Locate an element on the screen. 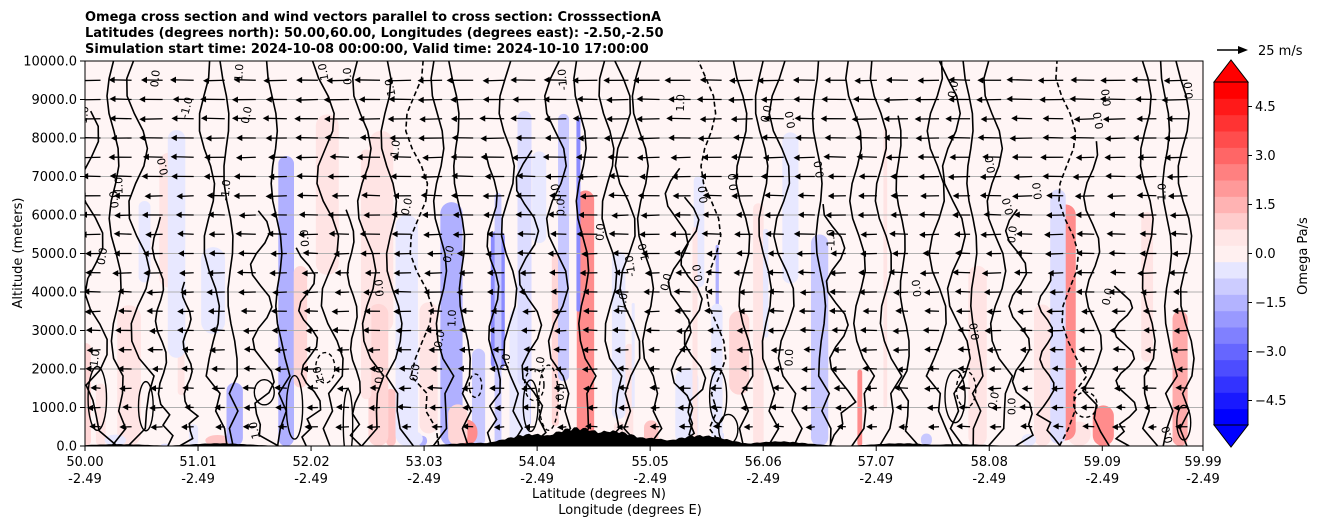 Image resolution: width=1320 pixels, height=526 pixels. x-tick-label-latitude: 55.05 is located at coordinates (650, 462).